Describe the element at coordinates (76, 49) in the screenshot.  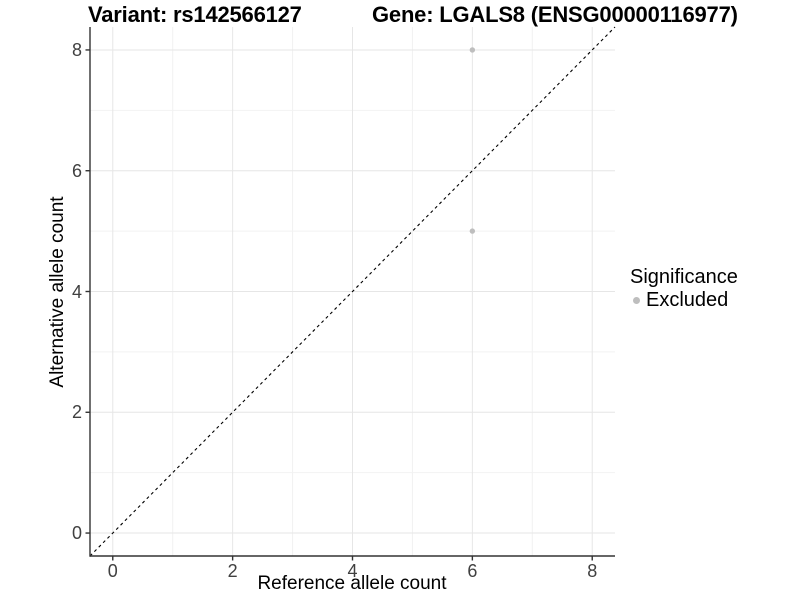
I see `y-tick-label: 8` at that location.